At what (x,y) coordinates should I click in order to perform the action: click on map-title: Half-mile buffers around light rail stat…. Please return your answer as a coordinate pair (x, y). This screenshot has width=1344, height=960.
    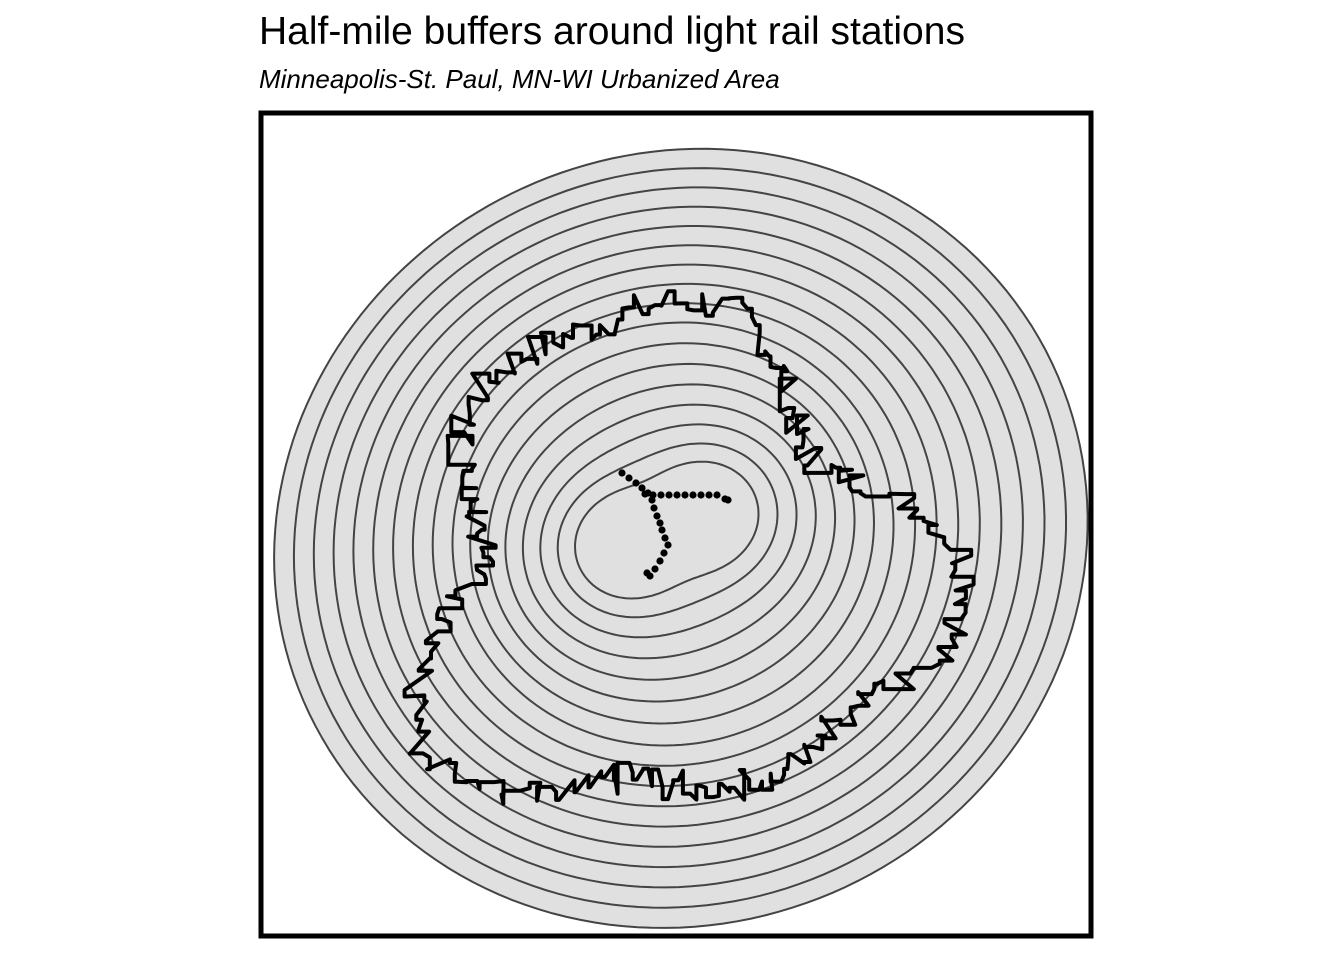
    Looking at the image, I should click on (612, 31).